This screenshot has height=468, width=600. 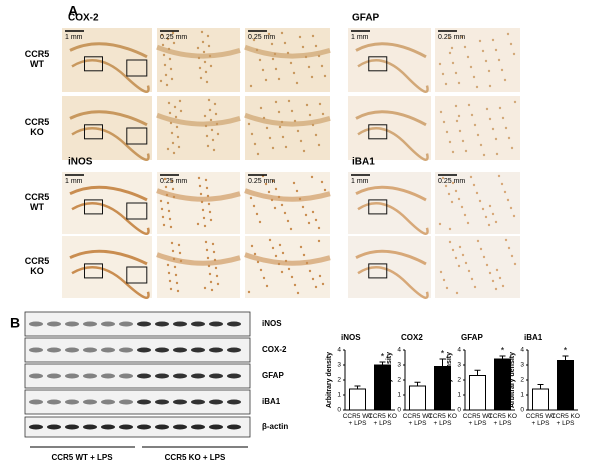 What do you see at coordinates (399, 365) in the screenshot?
I see `y-tick-label: 3` at bounding box center [399, 365].